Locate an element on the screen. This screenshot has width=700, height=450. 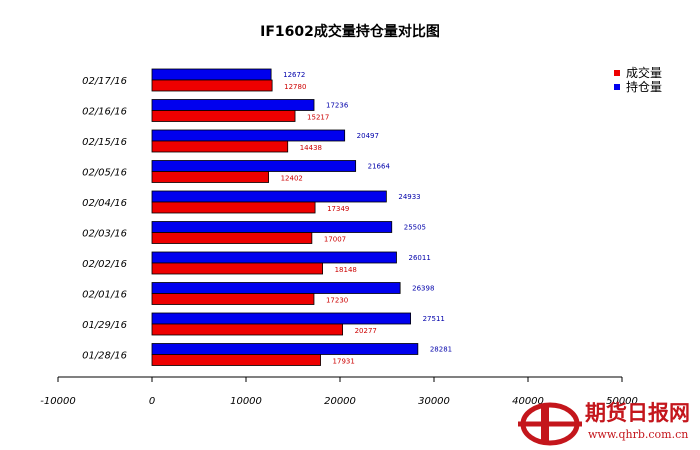
value-label-volume: 12402 is located at coordinates (292, 179).